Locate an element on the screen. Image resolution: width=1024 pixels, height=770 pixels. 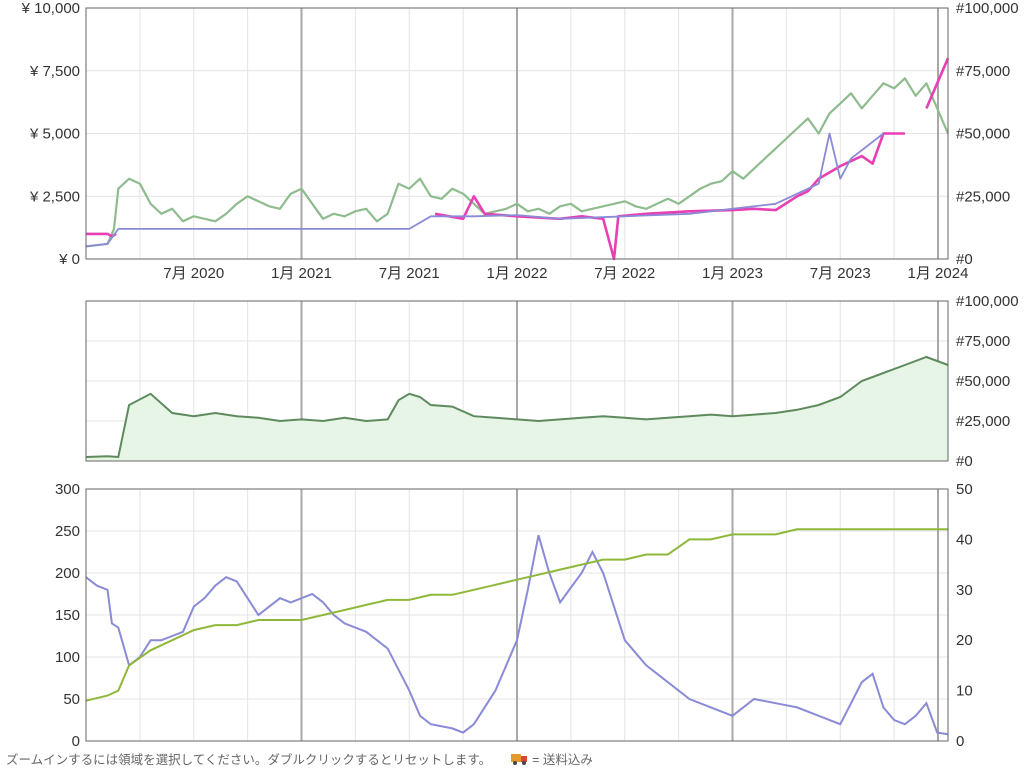
y-left-tick-label: 200 is located at coordinates (67, 573).